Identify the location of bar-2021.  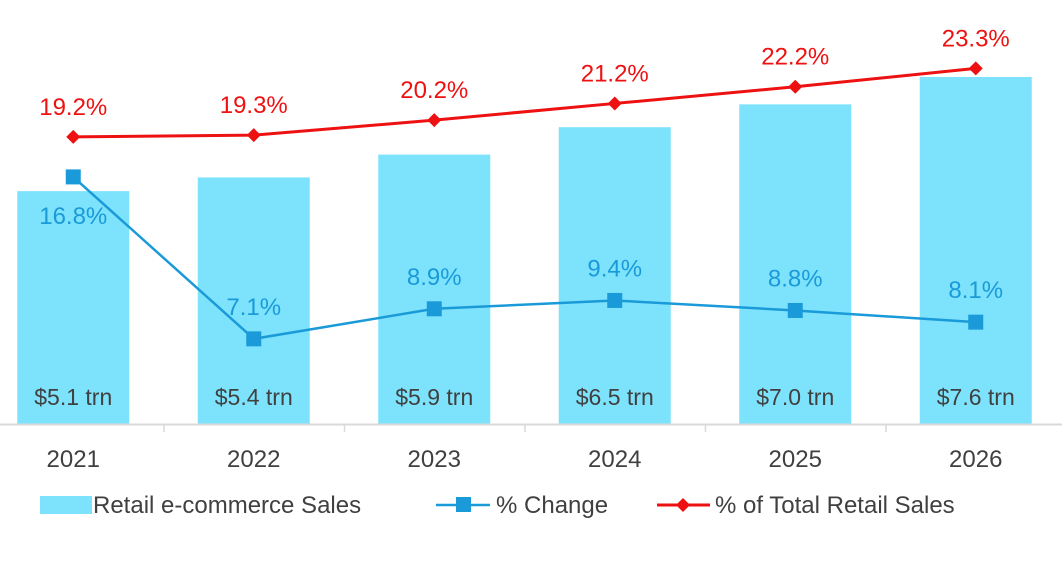
(73, 307).